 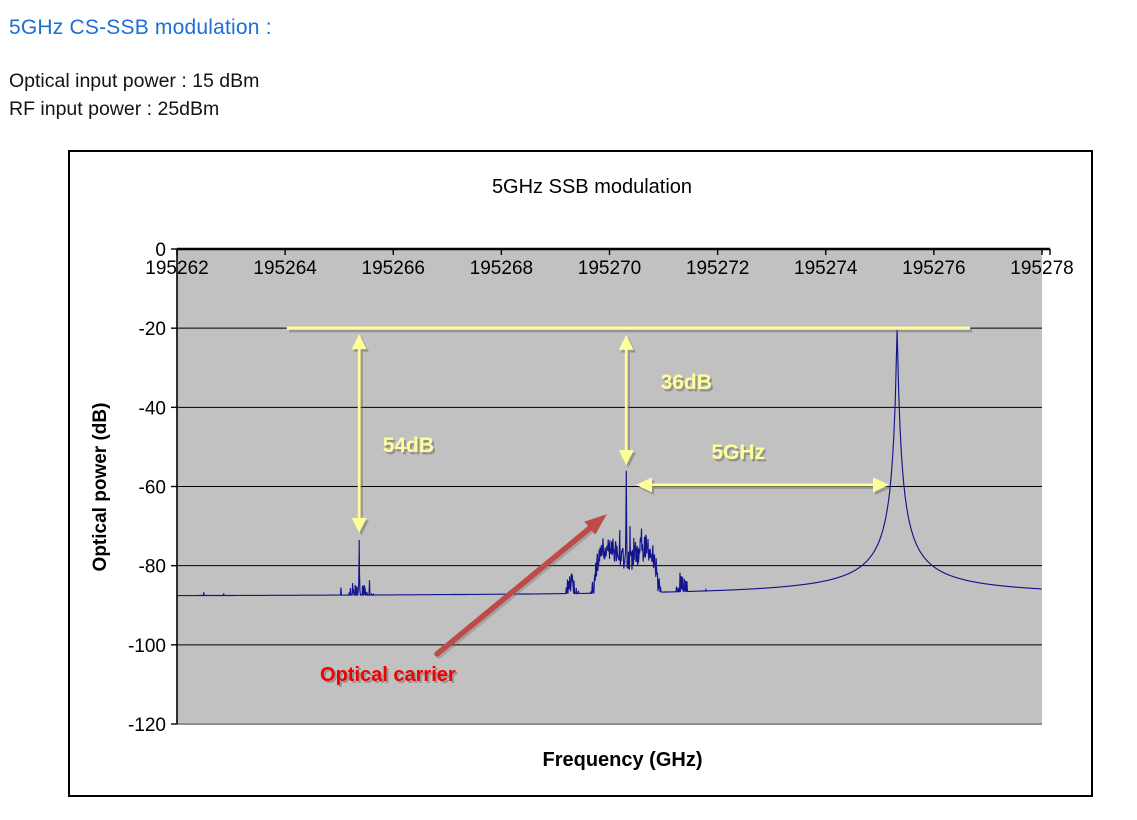 What do you see at coordinates (686, 382) in the screenshot?
I see `measure-label-36dB: 36dB` at bounding box center [686, 382].